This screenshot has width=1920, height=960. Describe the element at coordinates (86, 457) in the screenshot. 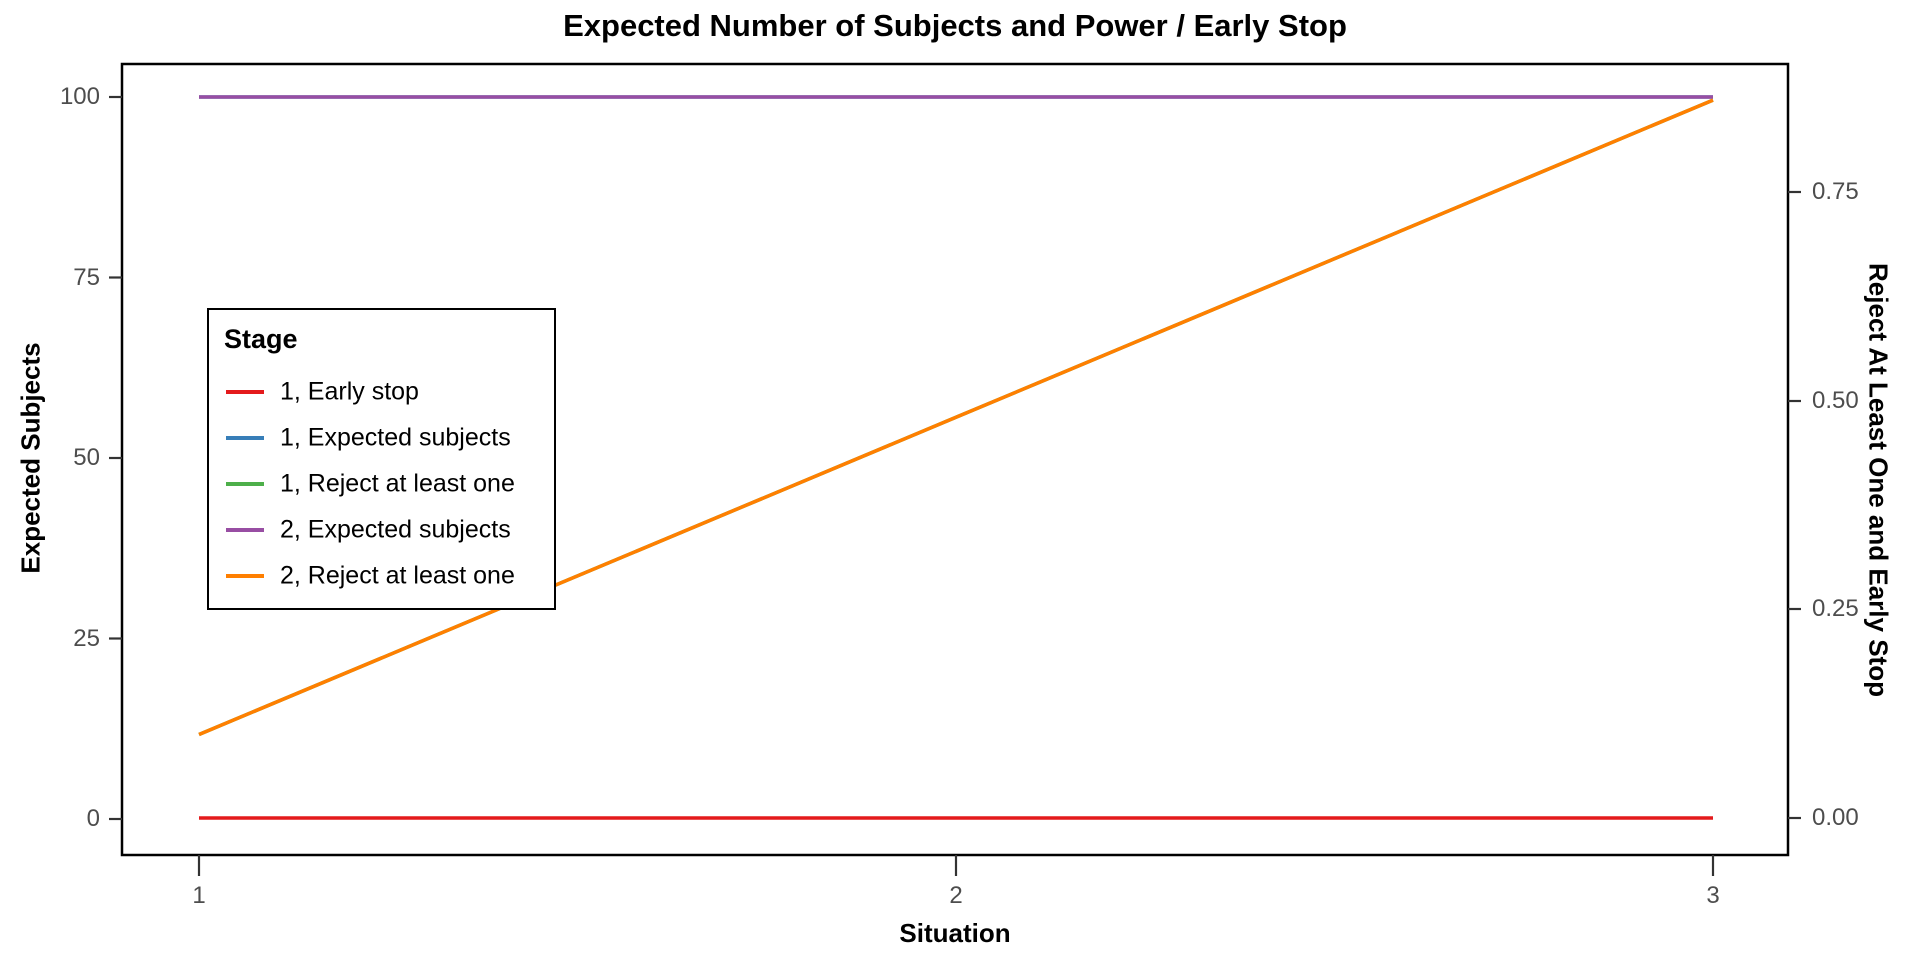

I see `left-tick-label-50: 50` at that location.